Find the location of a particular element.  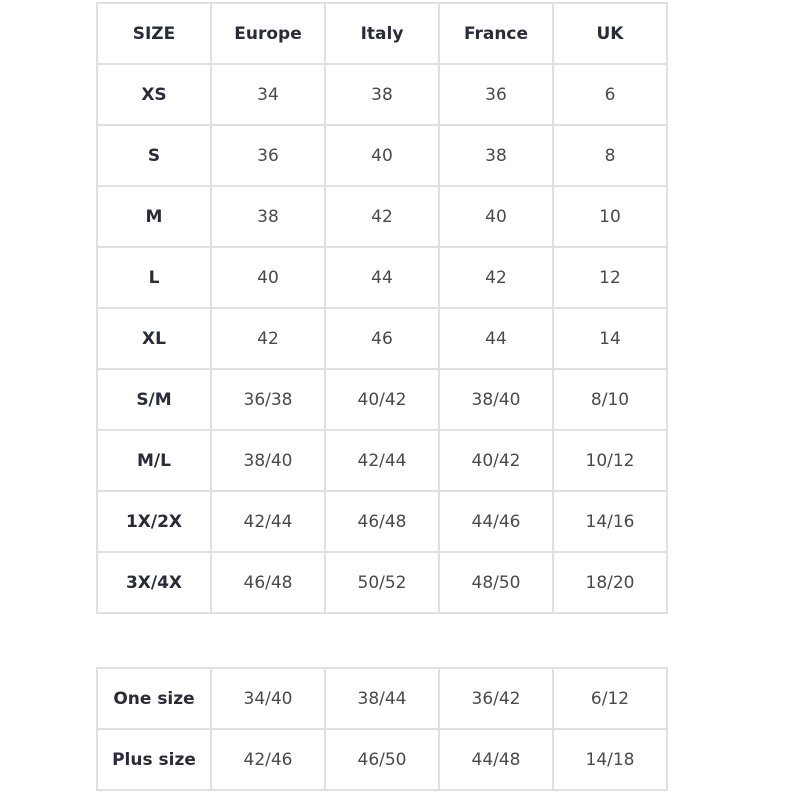

table-row: Plus size 42/46 46/50 44/48 14/18 is located at coordinates (382, 759).